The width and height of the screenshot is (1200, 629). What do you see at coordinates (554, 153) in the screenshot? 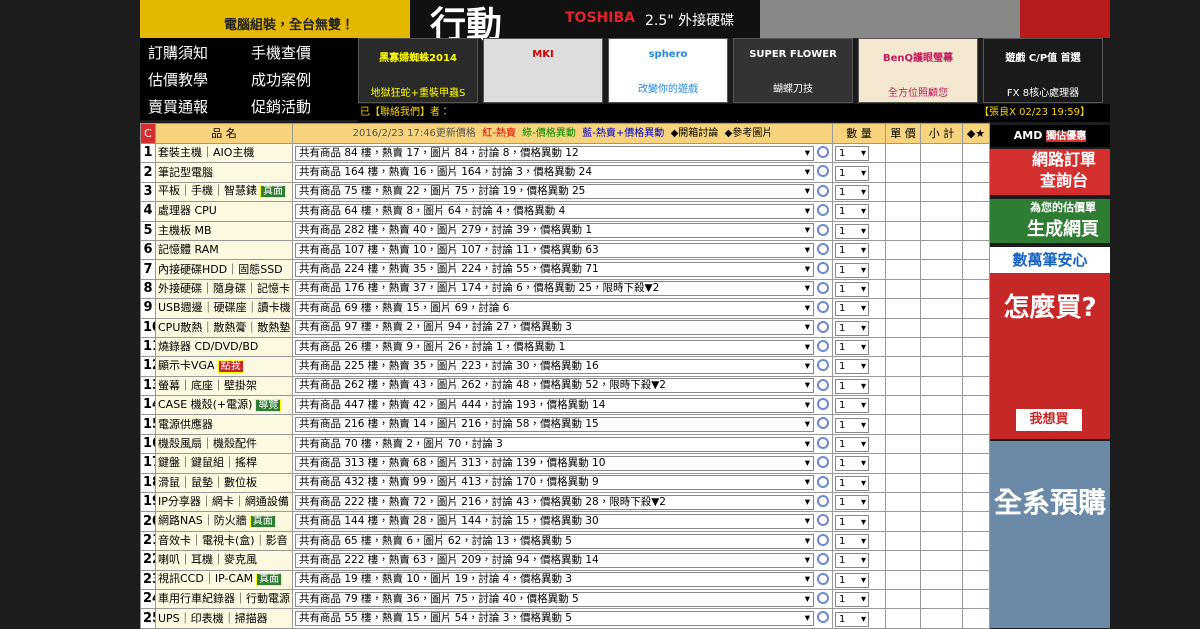
I see `option-select: 共有商品 84 樓，熱賣 17，圖片 84，討論 8，價格異動 12` at bounding box center [554, 153].